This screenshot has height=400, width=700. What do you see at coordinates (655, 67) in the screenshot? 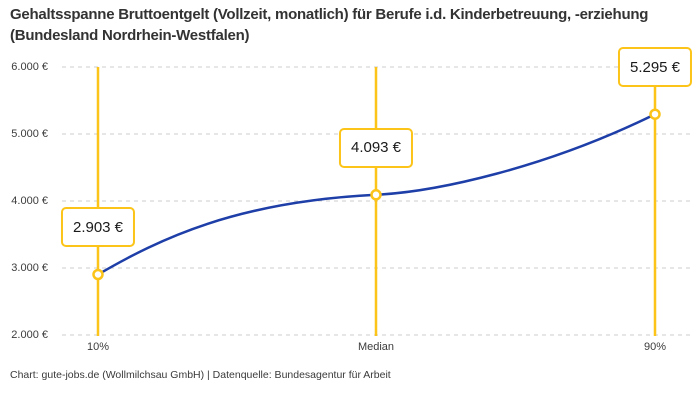
I see `value-label: 5.295 €` at bounding box center [655, 67].